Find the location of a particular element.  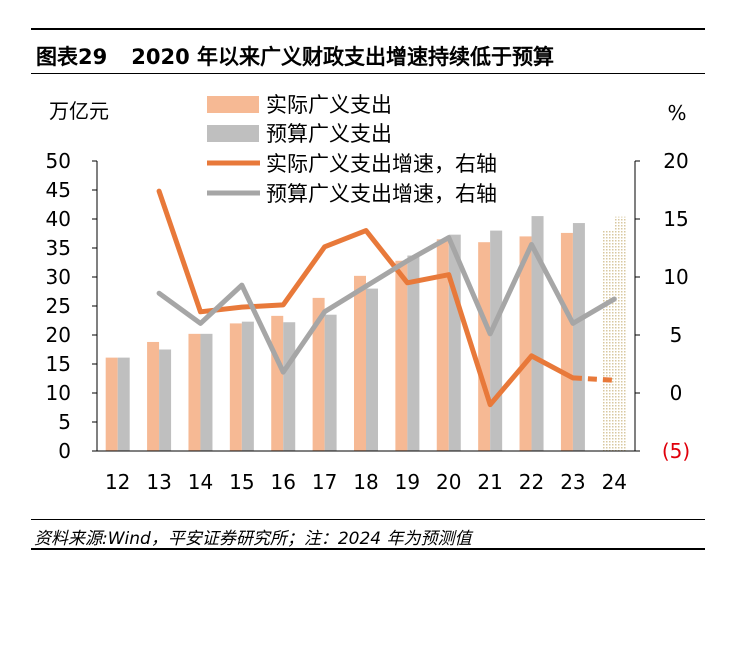

y-right-unit-label: % is located at coordinates (676, 113).